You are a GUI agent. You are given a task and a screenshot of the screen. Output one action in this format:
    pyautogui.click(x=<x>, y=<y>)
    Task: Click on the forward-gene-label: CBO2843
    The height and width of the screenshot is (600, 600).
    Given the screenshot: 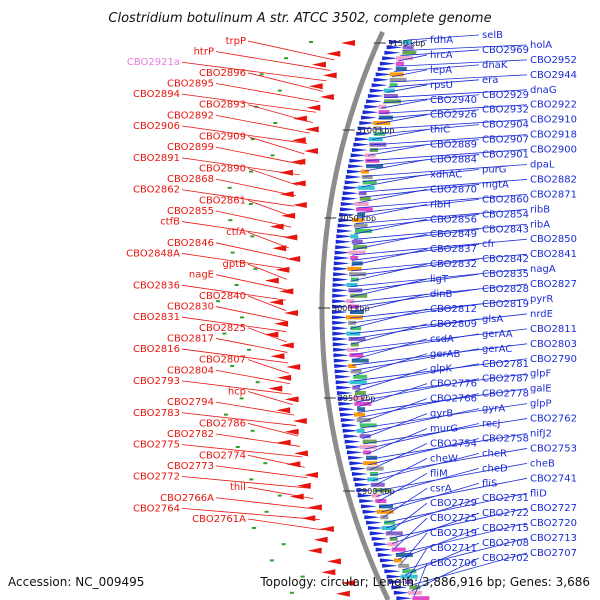 What is the action you would take?
    pyautogui.click(x=505, y=229)
    